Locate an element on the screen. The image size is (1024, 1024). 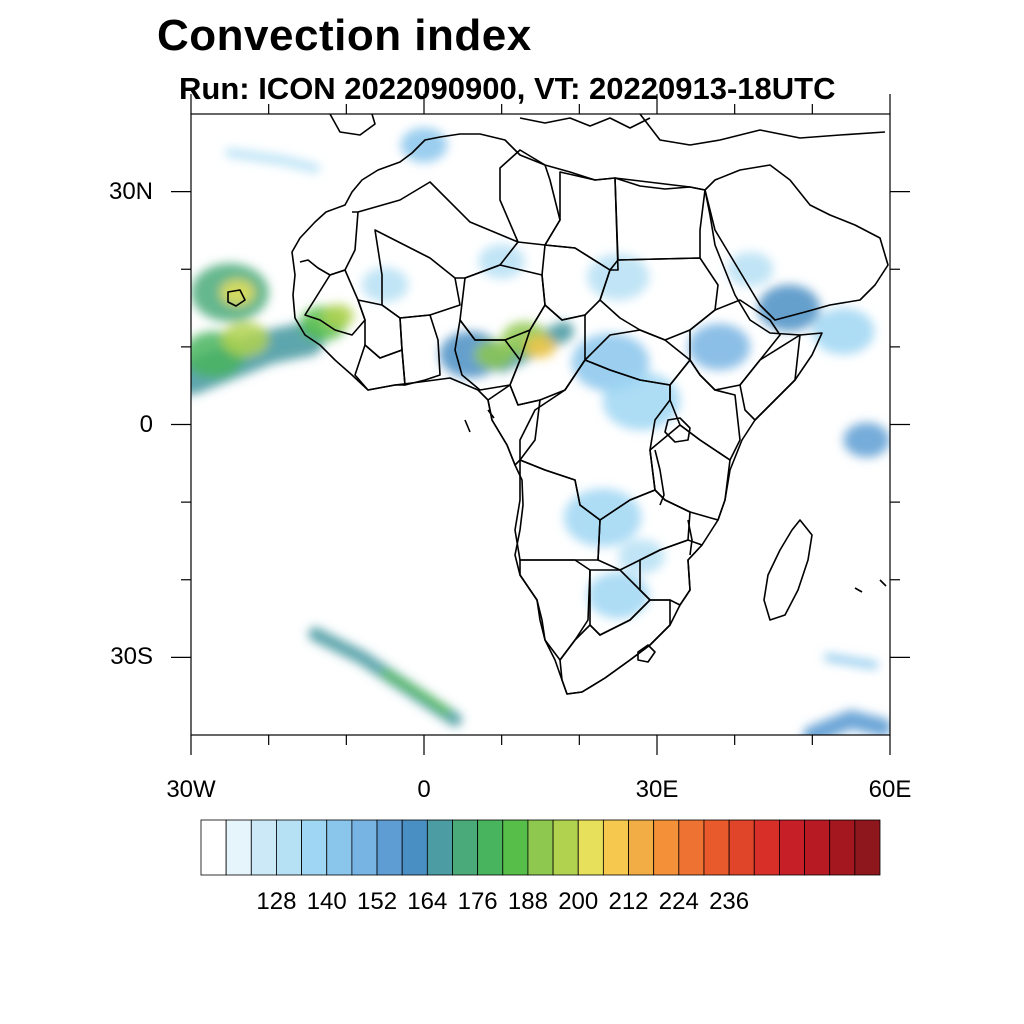
map-title: Convection index is located at coordinates (344, 35).